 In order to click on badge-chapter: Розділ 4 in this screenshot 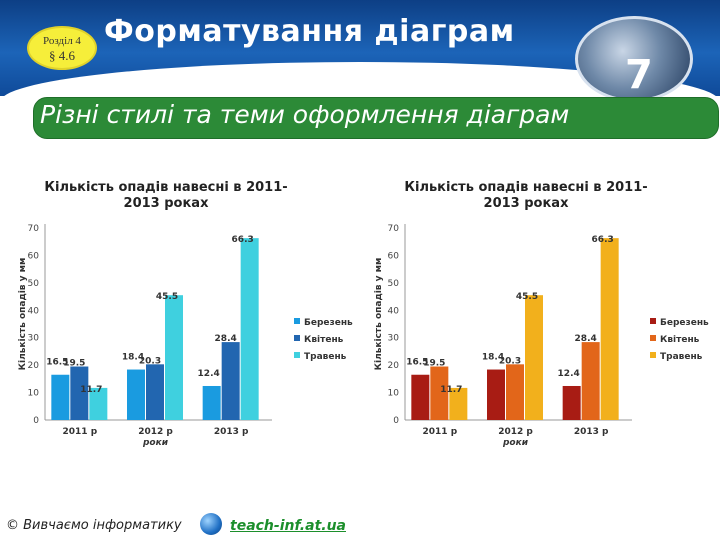, I will do `click(62, 41)`.